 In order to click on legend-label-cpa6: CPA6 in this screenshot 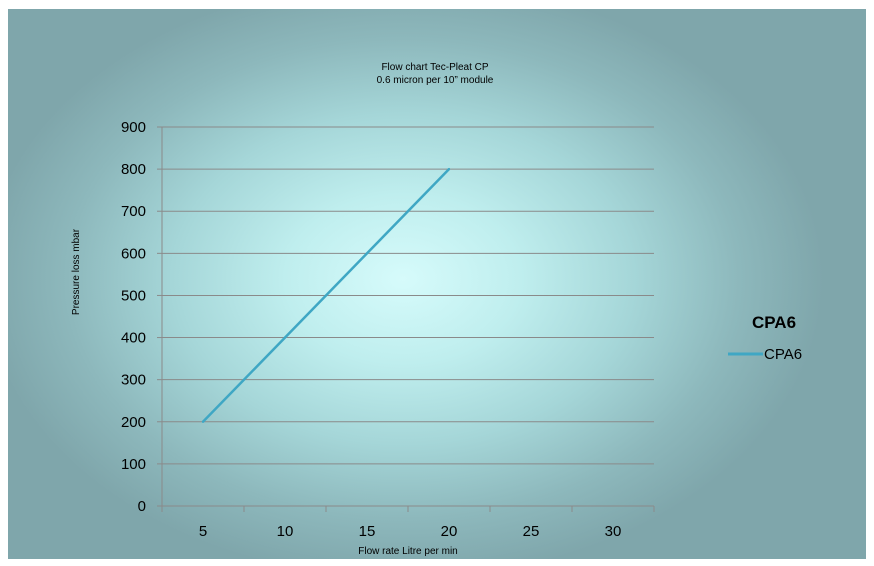, I will do `click(783, 354)`.